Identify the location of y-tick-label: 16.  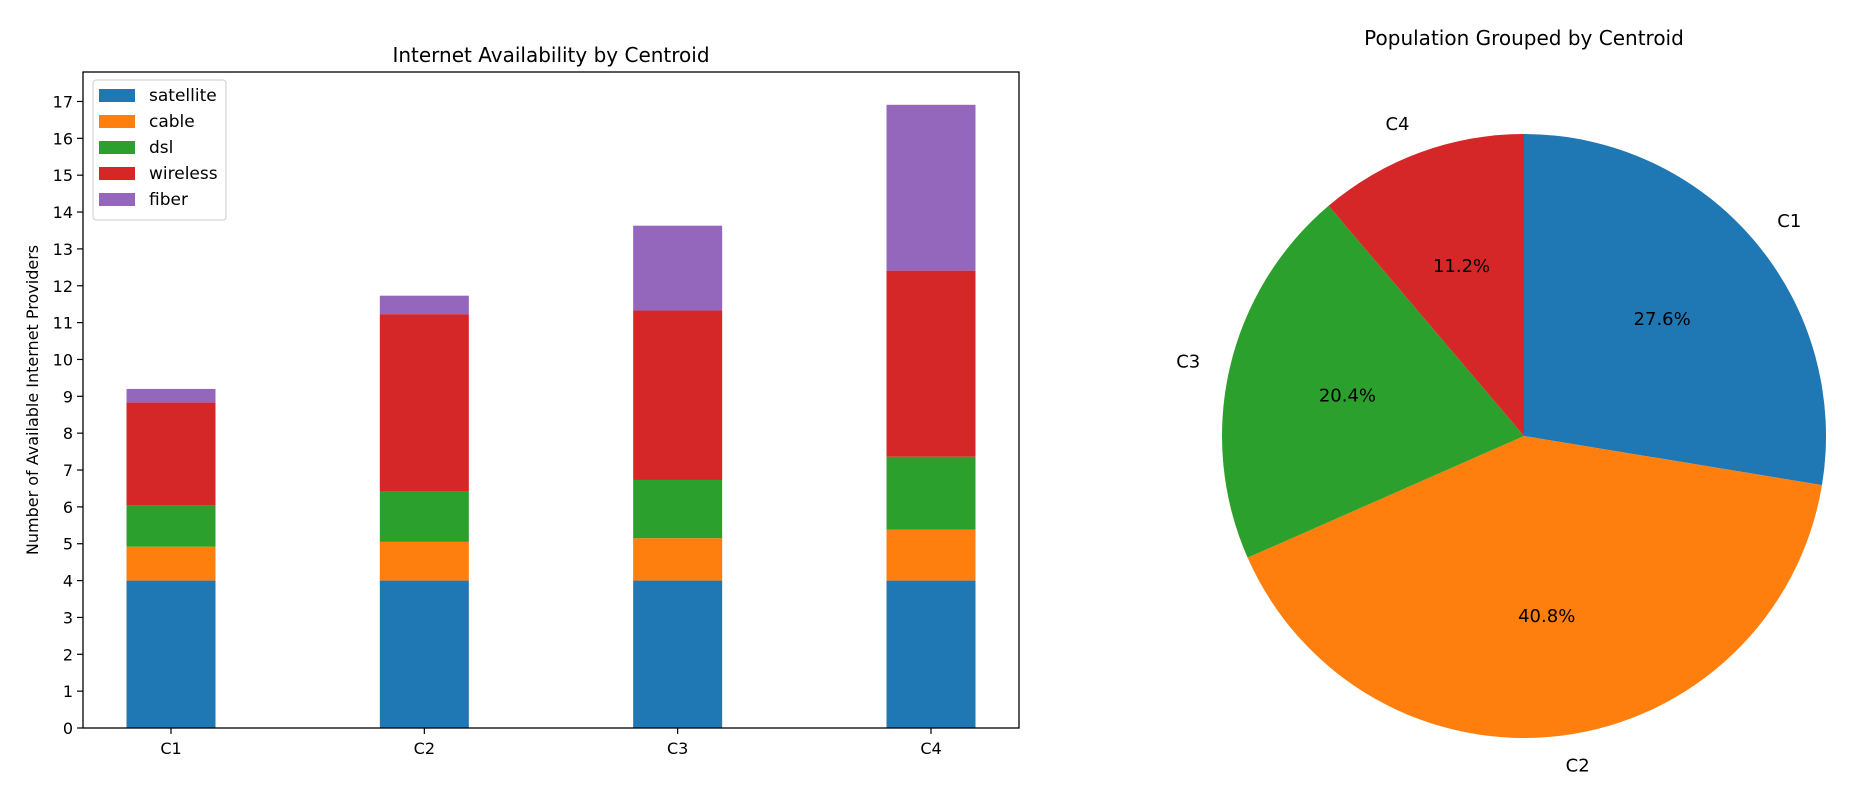
(63, 138).